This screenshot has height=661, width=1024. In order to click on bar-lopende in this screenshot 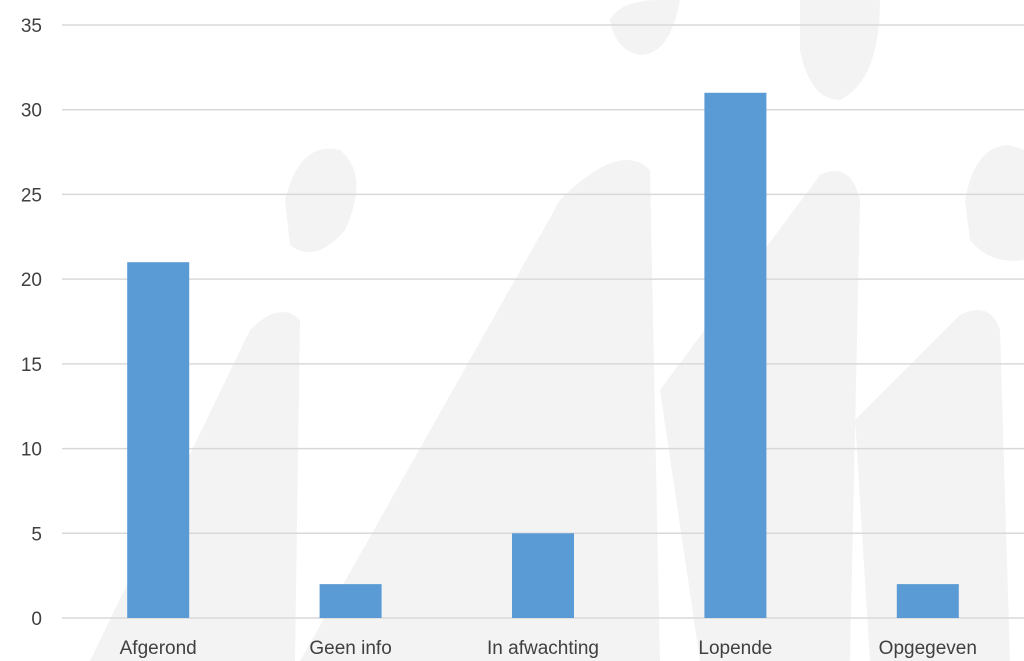, I will do `click(735, 355)`.